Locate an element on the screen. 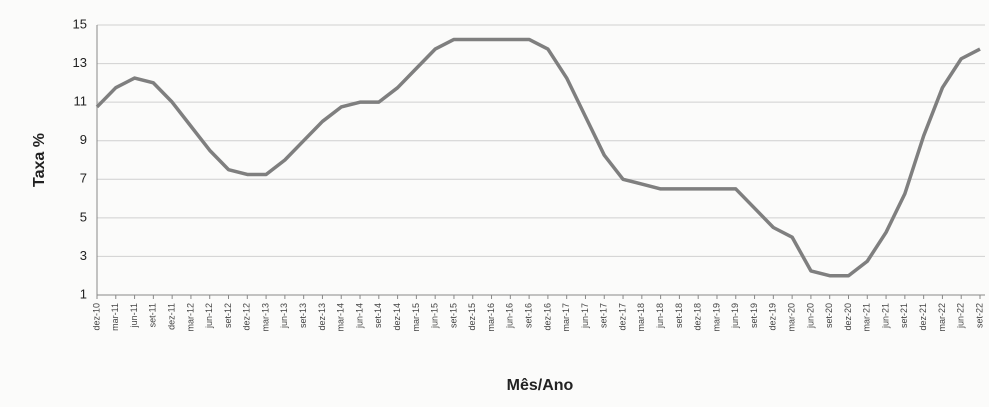 Image resolution: width=989 pixels, height=407 pixels. x-tick-label: set-17 is located at coordinates (604, 315).